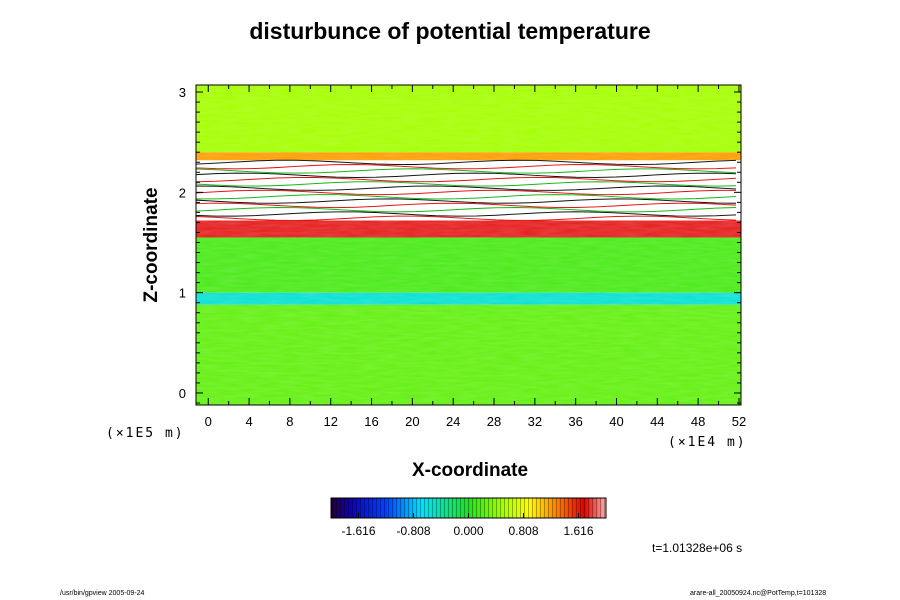 The image size is (900, 600). I want to click on x-axis-unit: (×1E4 m), so click(707, 442).